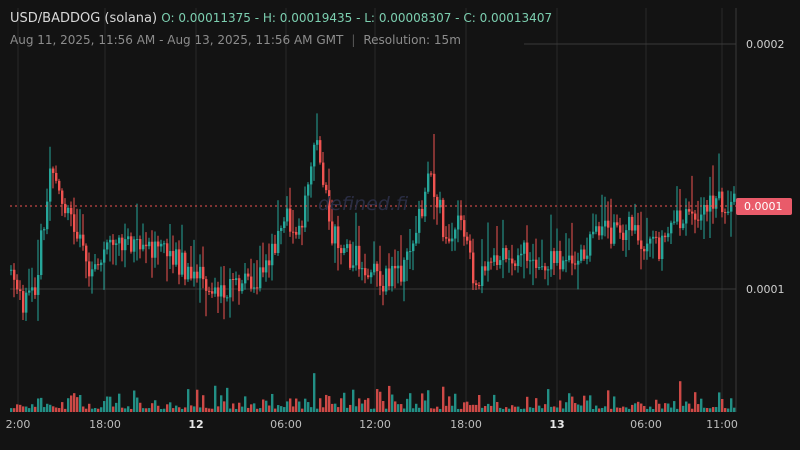 The width and height of the screenshot is (800, 450). What do you see at coordinates (18, 424) in the screenshot?
I see `x-tick-label: 2:00` at bounding box center [18, 424].